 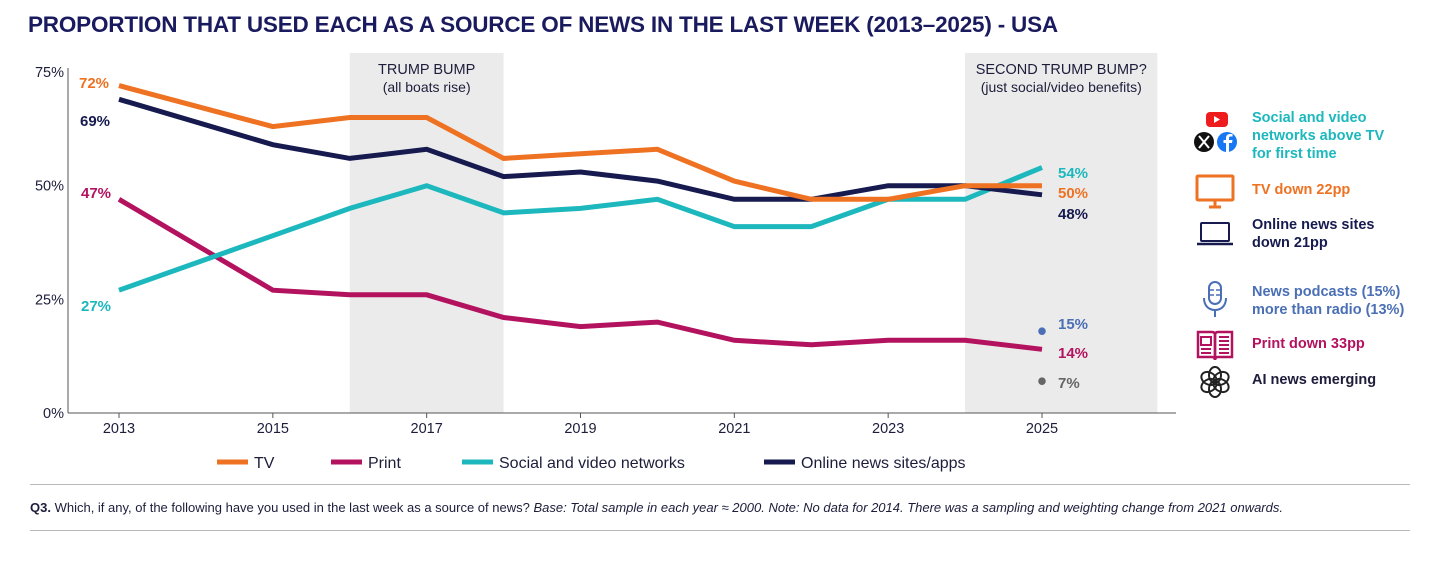 I want to click on start-label: 27%, so click(x=96, y=306).